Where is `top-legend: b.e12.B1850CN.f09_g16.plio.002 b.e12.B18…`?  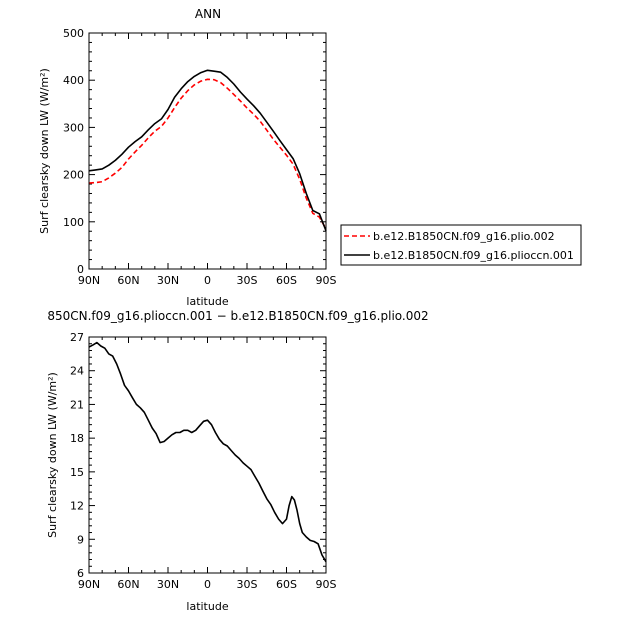 top-legend: b.e12.B1850CN.f09_g16.plio.002 b.e12.B18… is located at coordinates (461, 245).